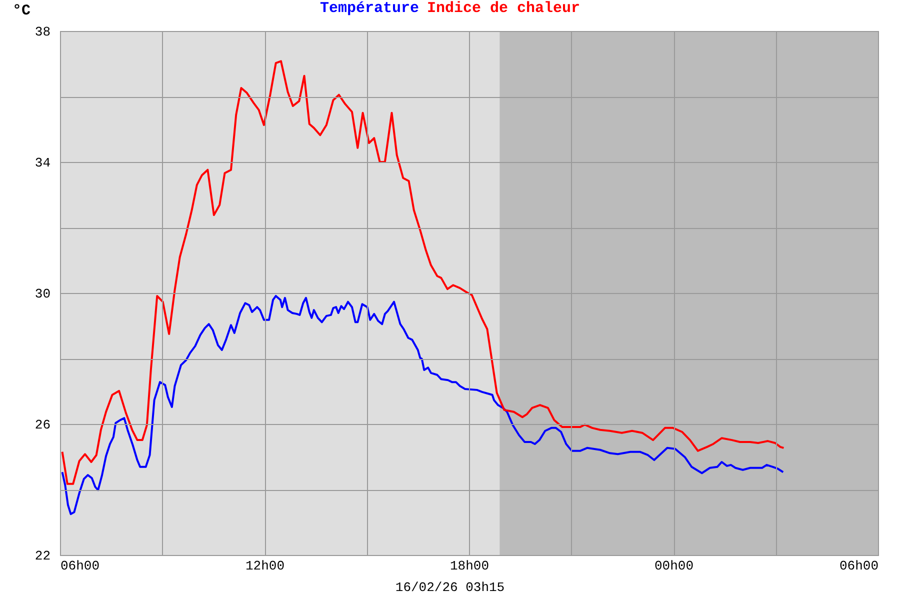 This screenshot has width=900, height=600. Describe the element at coordinates (42, 32) in the screenshot. I see `y-tick-label: 38` at that location.